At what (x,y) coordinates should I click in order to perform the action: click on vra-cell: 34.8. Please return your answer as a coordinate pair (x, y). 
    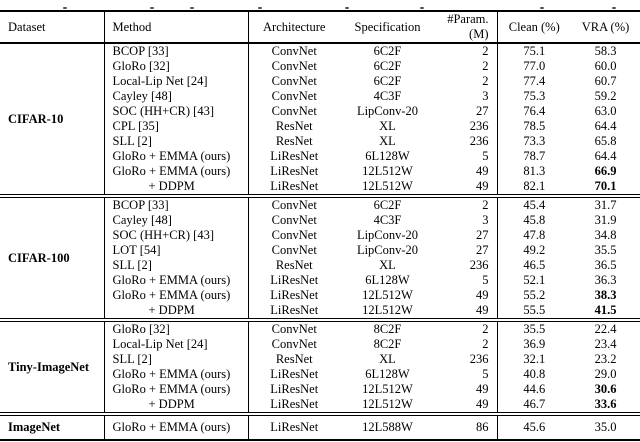
    Looking at the image, I should click on (605, 235).